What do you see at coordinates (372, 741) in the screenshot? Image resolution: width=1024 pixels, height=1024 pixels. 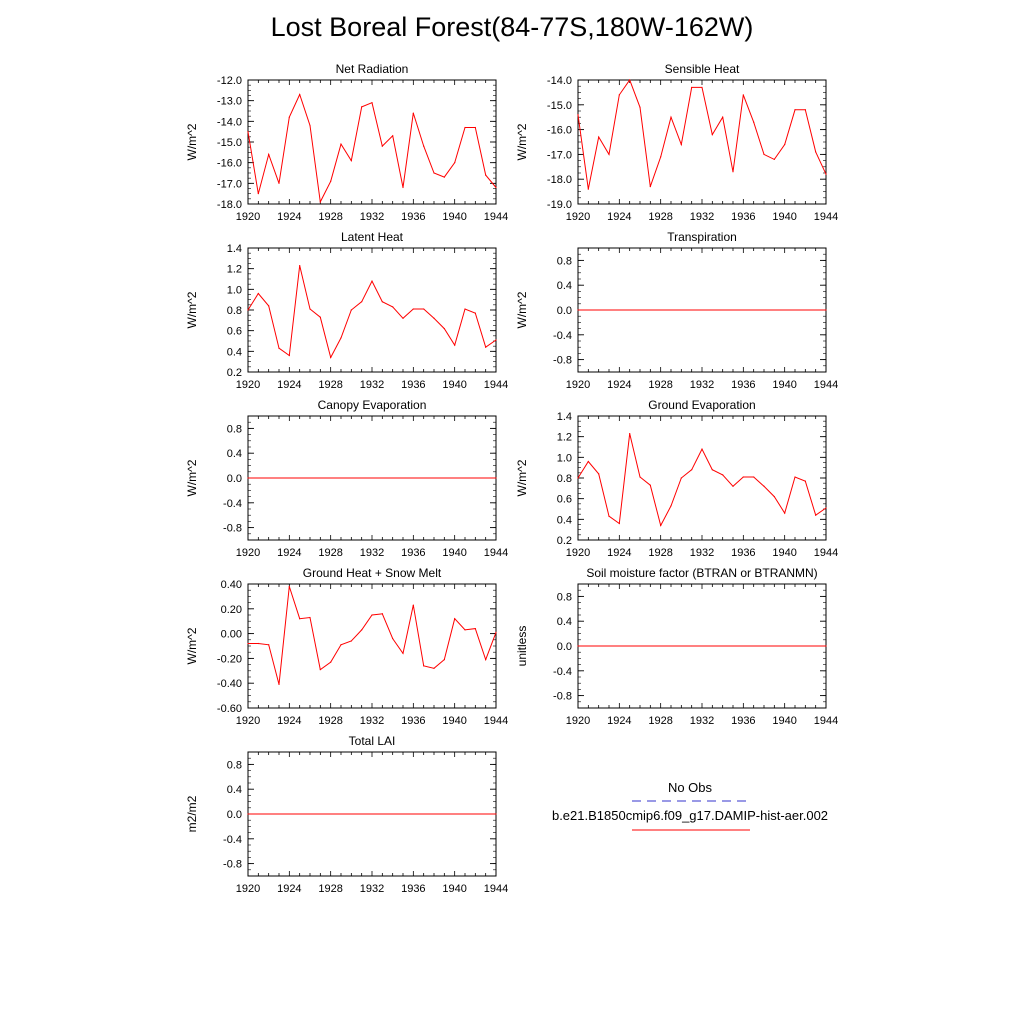 I see `panel-title: Total LAI` at bounding box center [372, 741].